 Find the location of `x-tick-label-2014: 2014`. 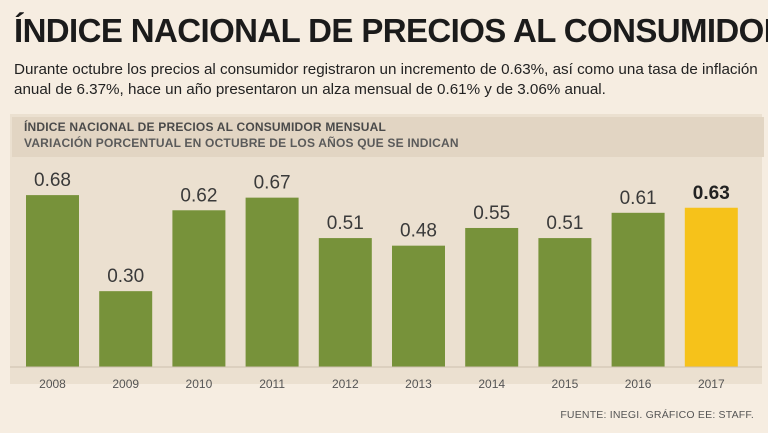

x-tick-label-2014: 2014 is located at coordinates (491, 384).